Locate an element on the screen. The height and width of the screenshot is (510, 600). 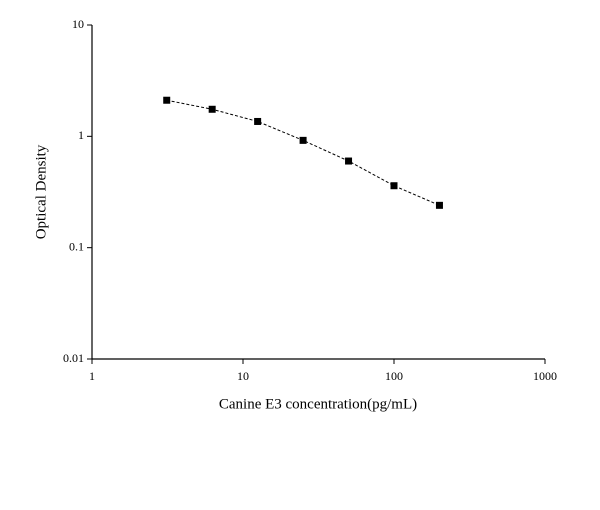
y-tick-label: 10 is located at coordinates (78, 24).